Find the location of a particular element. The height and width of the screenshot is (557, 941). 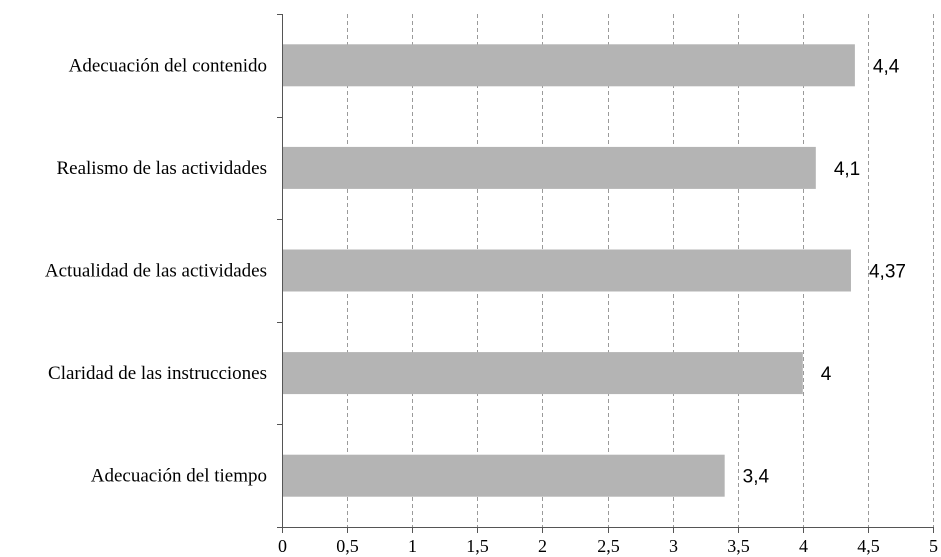

category-label: Adecuación del contenido is located at coordinates (168, 65).